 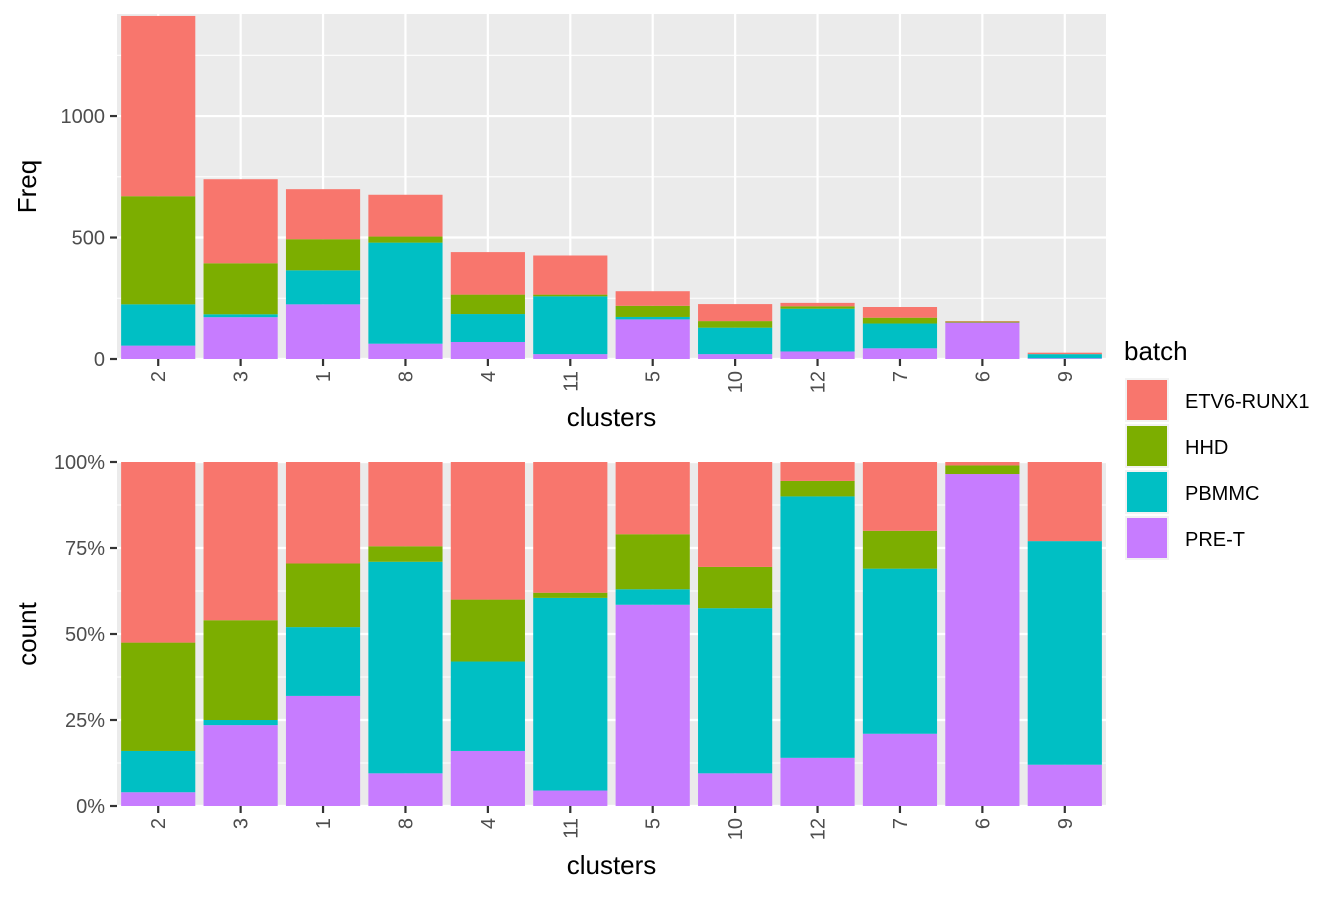 What do you see at coordinates (27, 633) in the screenshot?
I see `y-axis-title: count` at bounding box center [27, 633].